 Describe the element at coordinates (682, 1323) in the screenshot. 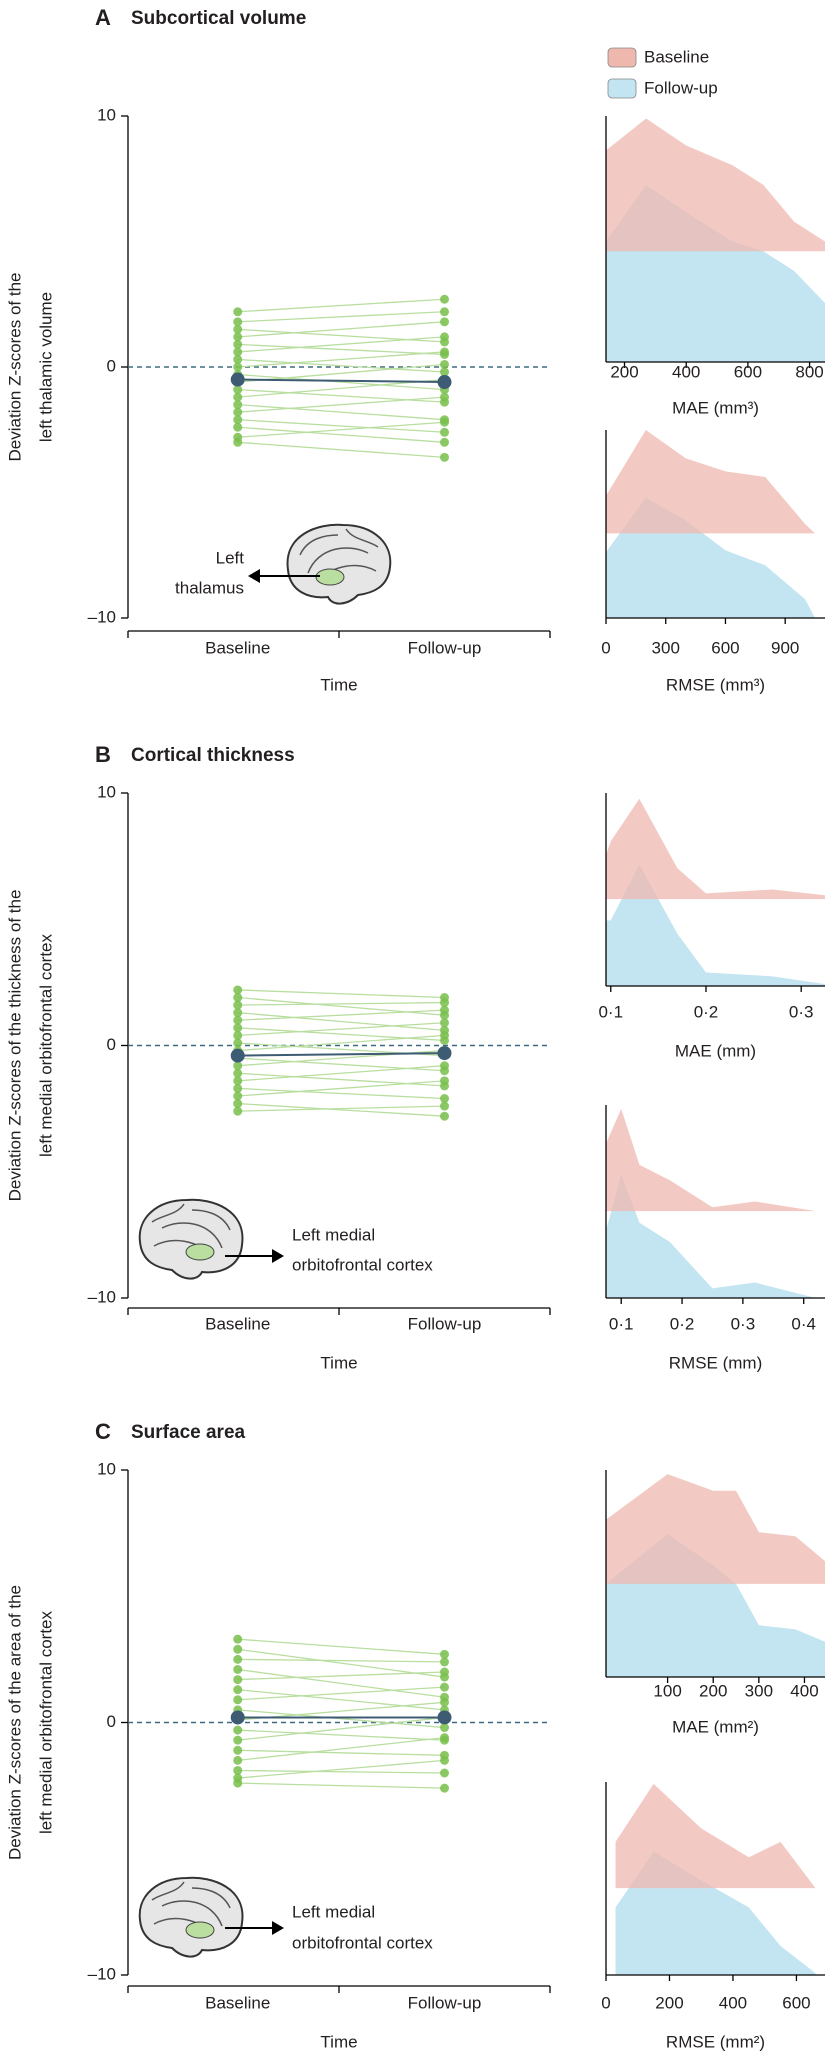

I see `x-tick-label: 0·2` at that location.